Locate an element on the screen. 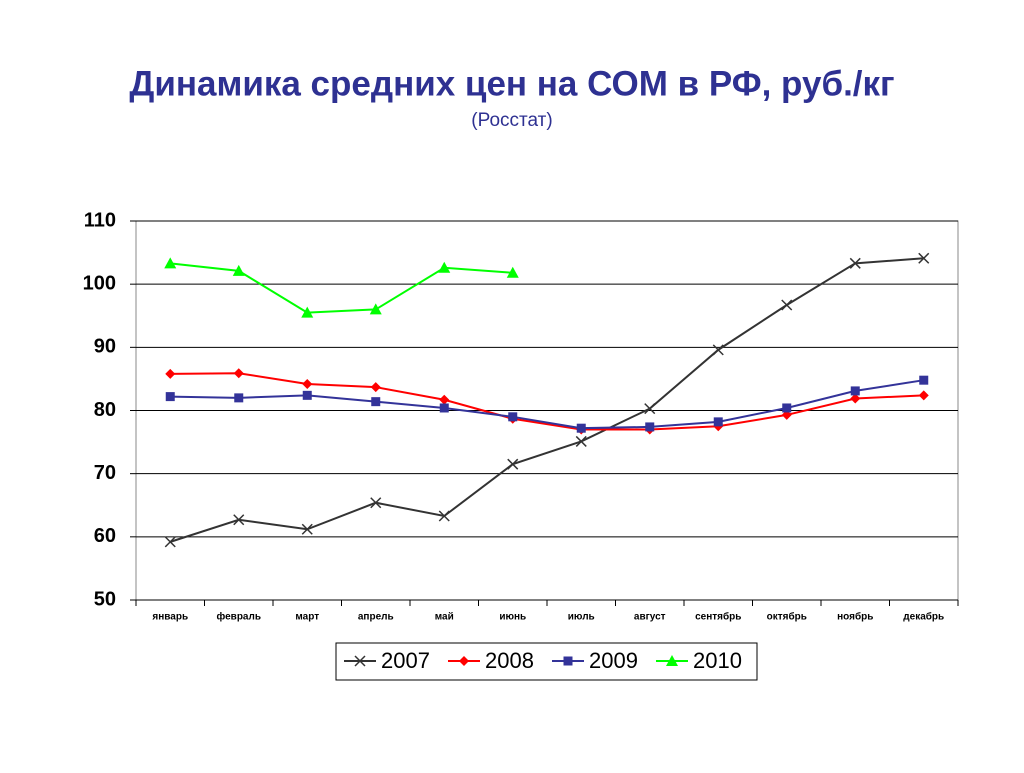  y-tick-label: 90 is located at coordinates (105, 347).